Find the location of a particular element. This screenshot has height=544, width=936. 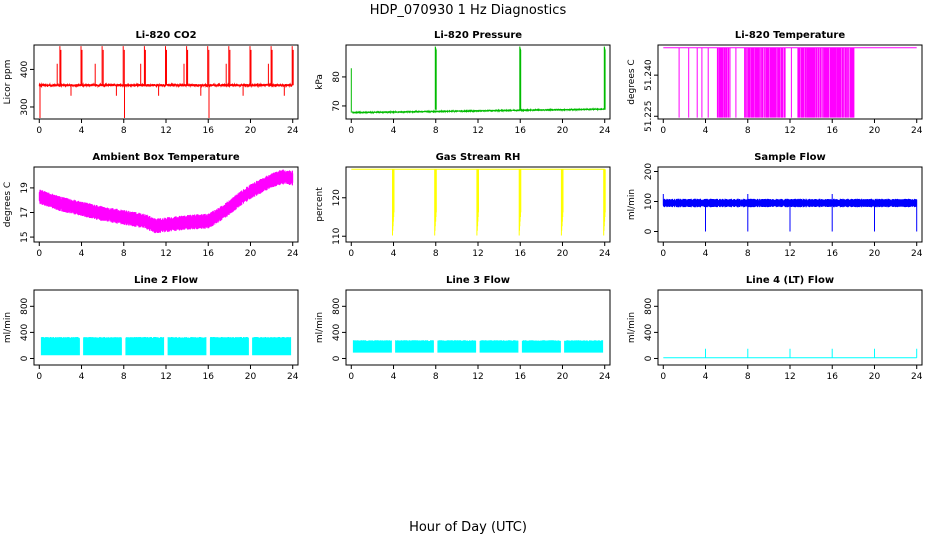

panel-title: Line 4 (LT) Flow is located at coordinates (790, 280).